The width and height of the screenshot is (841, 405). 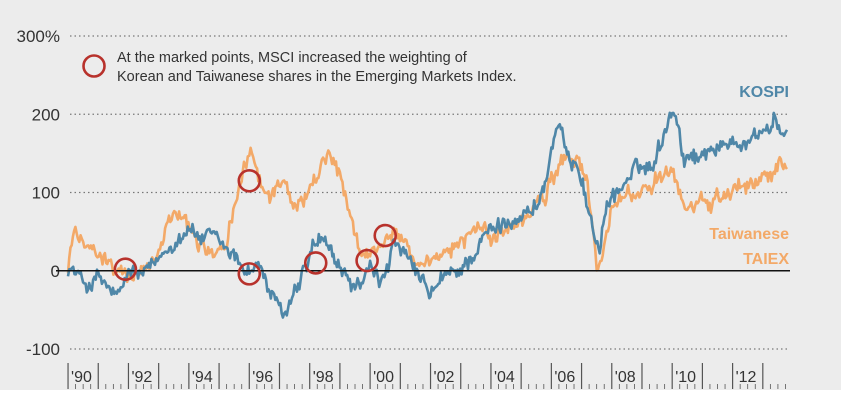 What do you see at coordinates (202, 377) in the screenshot?
I see `x-tick-label: '94` at bounding box center [202, 377].